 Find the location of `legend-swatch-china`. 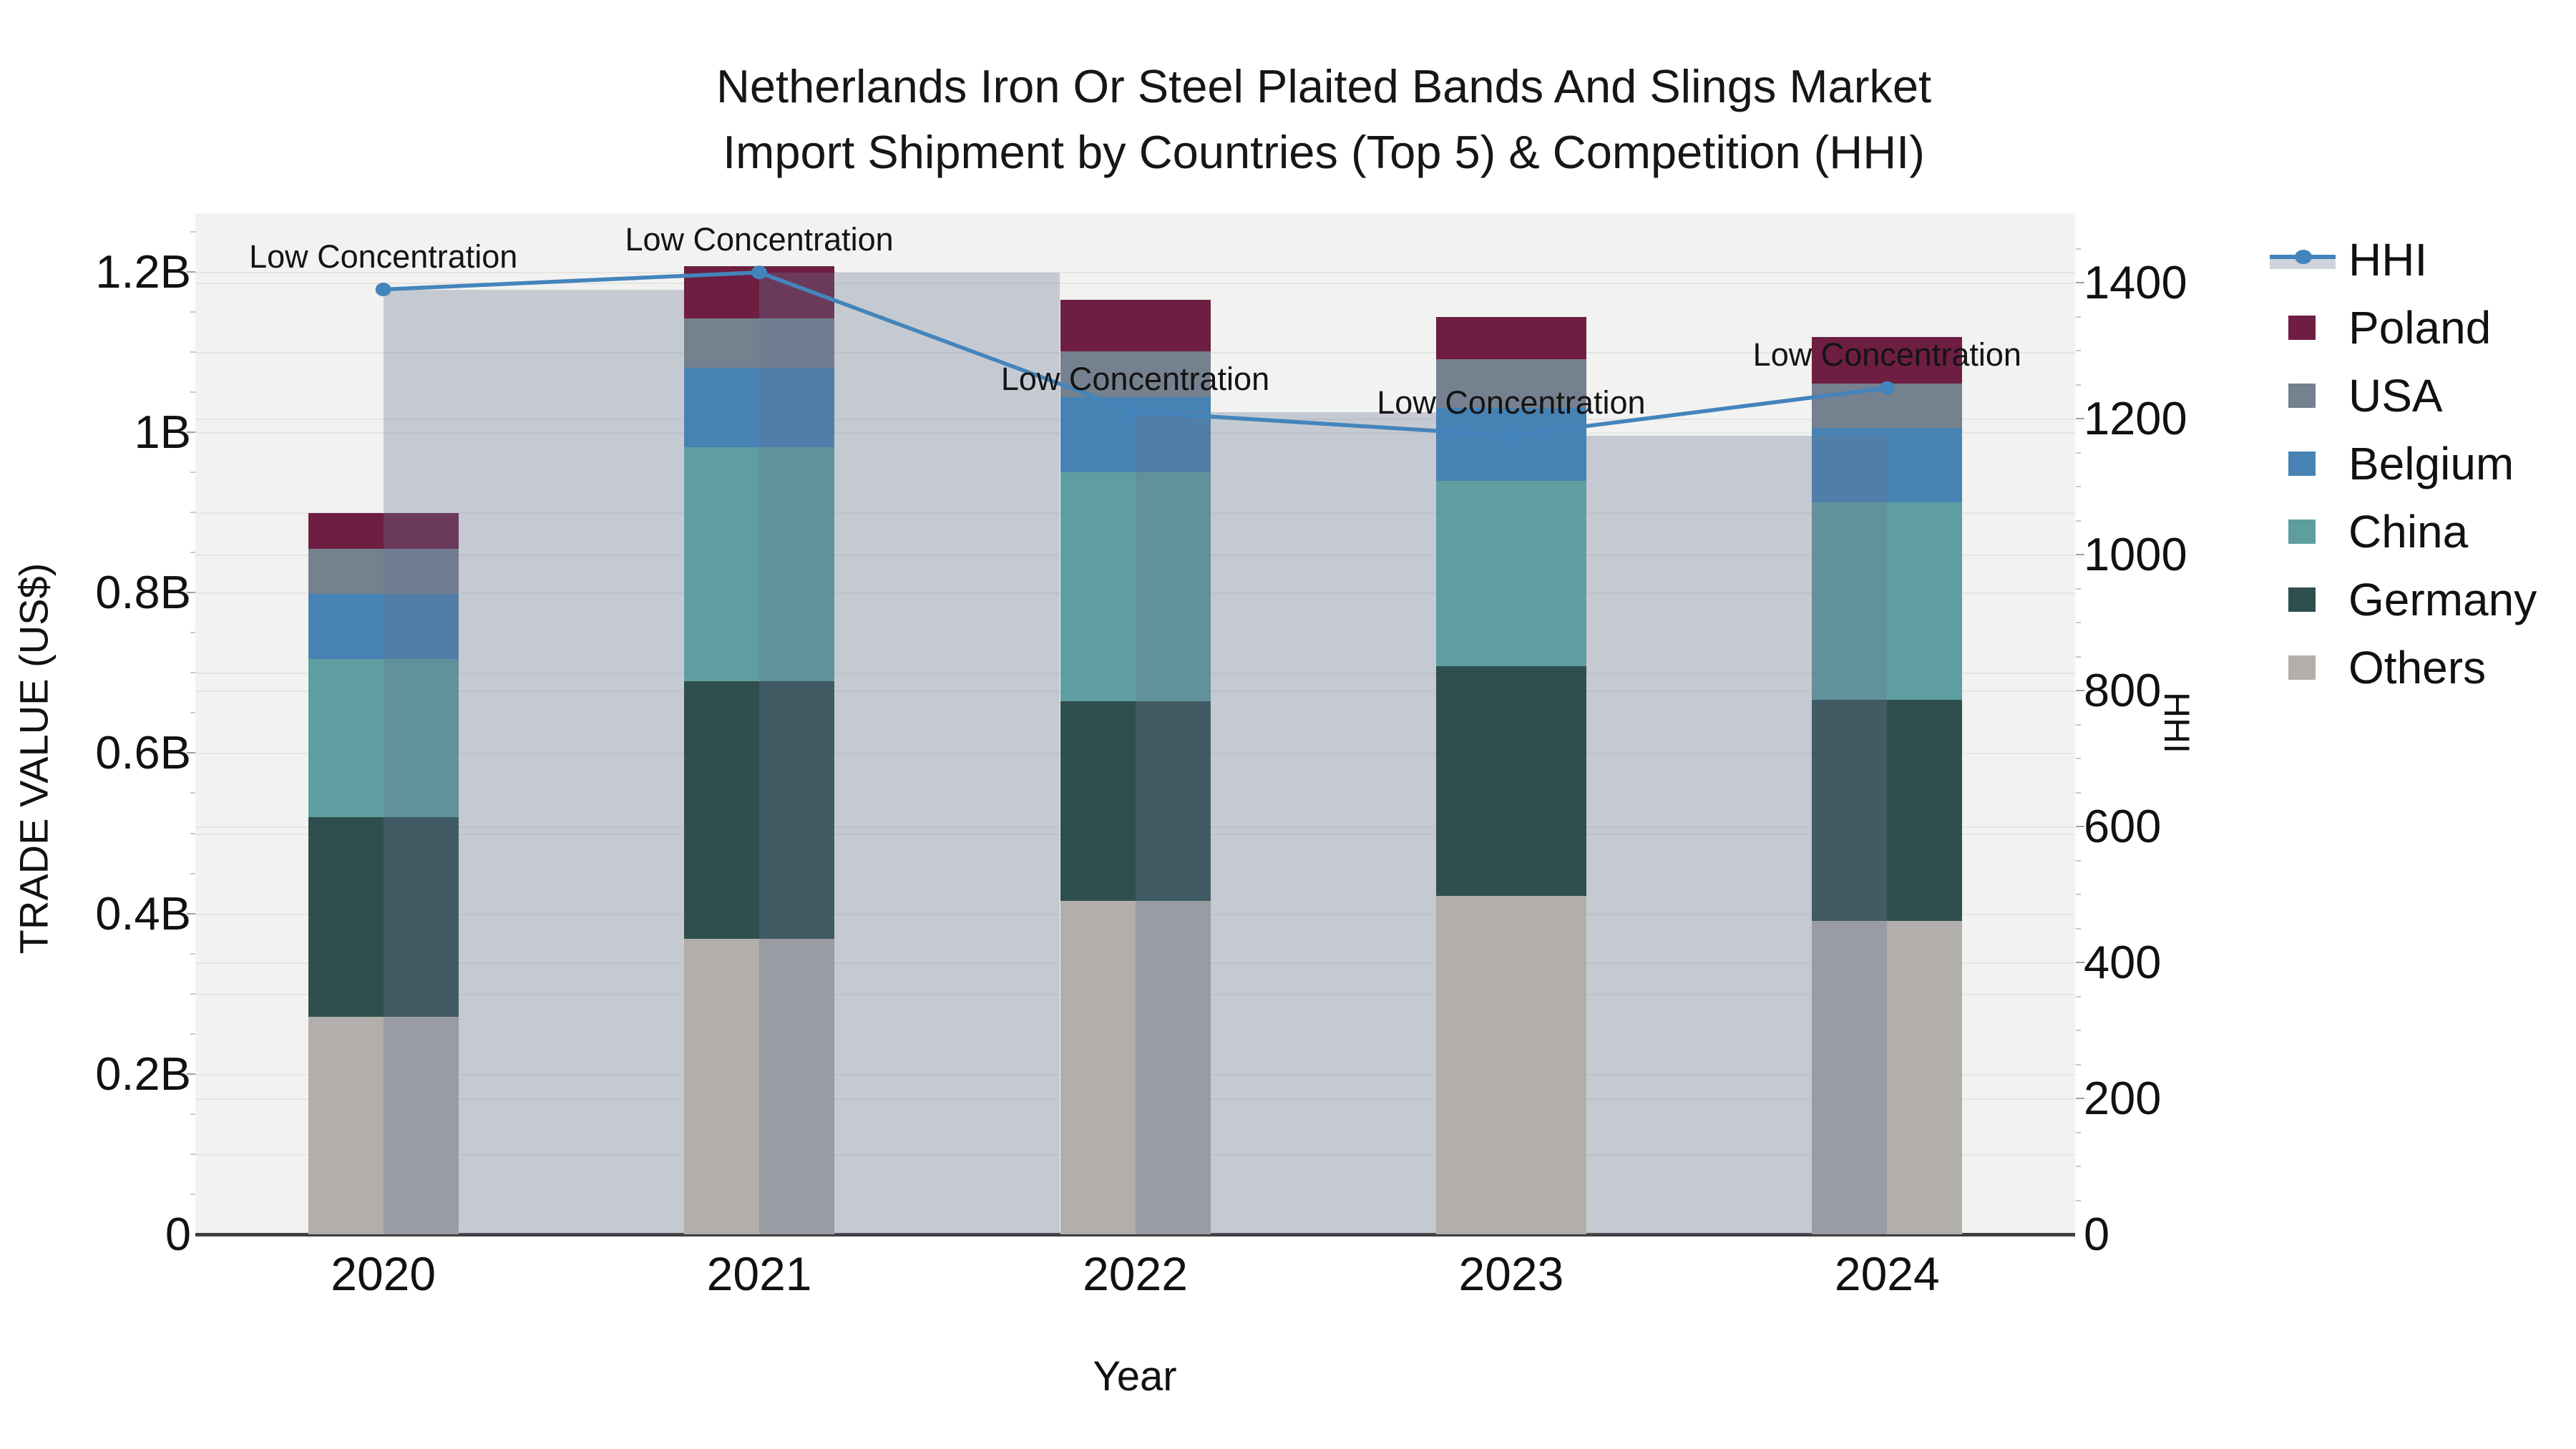

legend-swatch-china is located at coordinates (2302, 531).